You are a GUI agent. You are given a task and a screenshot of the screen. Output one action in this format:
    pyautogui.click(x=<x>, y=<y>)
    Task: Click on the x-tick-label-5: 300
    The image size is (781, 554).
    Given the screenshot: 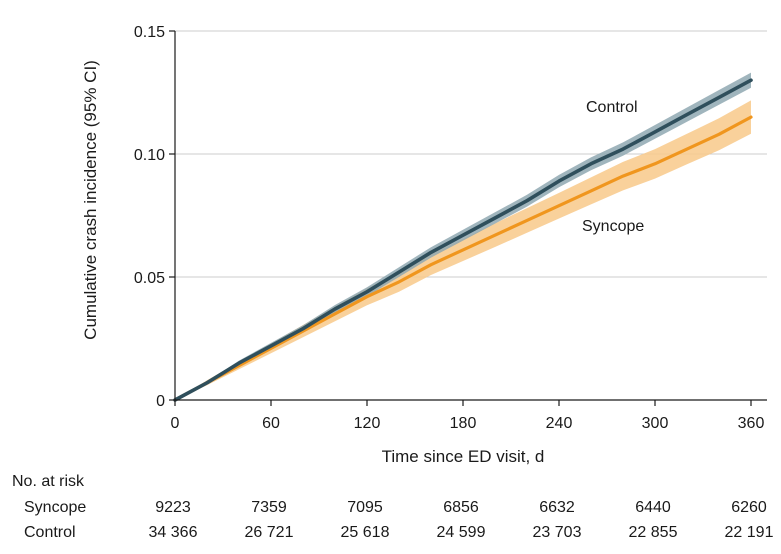 What is the action you would take?
    pyautogui.click(x=655, y=423)
    